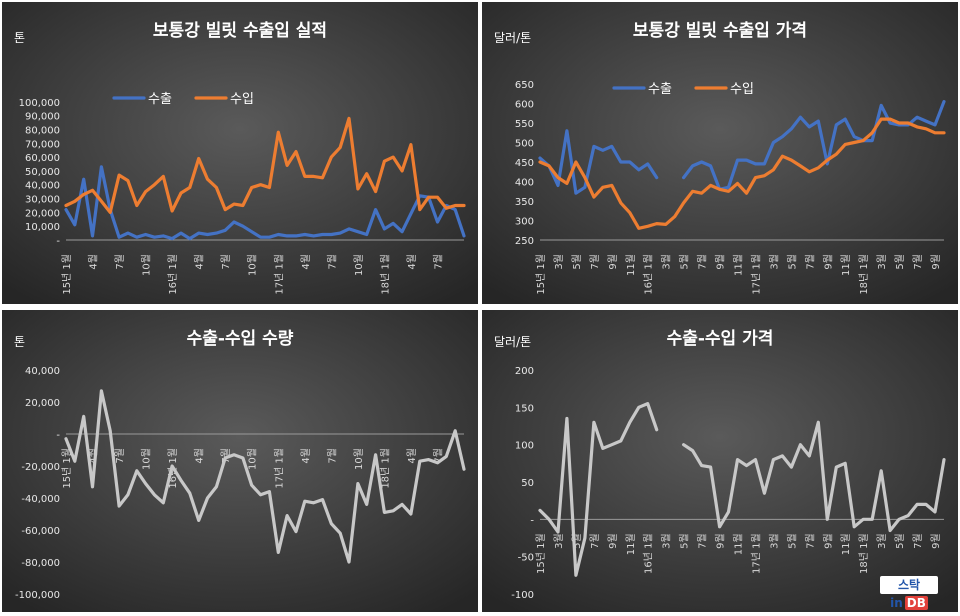  I want to click on y-tick-label: 300, so click(524, 222).